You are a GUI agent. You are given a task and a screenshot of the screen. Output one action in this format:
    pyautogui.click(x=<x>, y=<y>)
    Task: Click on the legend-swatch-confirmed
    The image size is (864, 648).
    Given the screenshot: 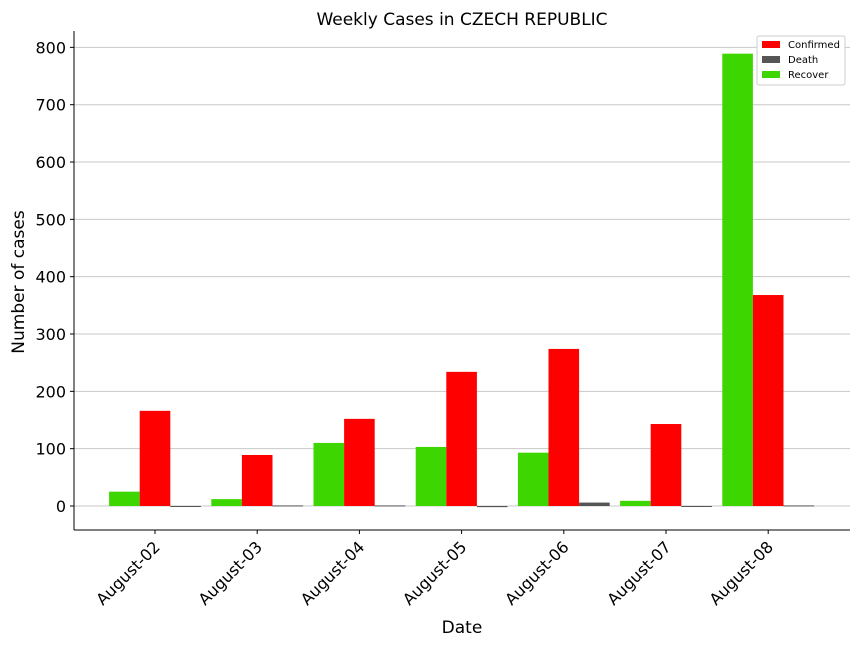 What is the action you would take?
    pyautogui.click(x=771, y=44)
    